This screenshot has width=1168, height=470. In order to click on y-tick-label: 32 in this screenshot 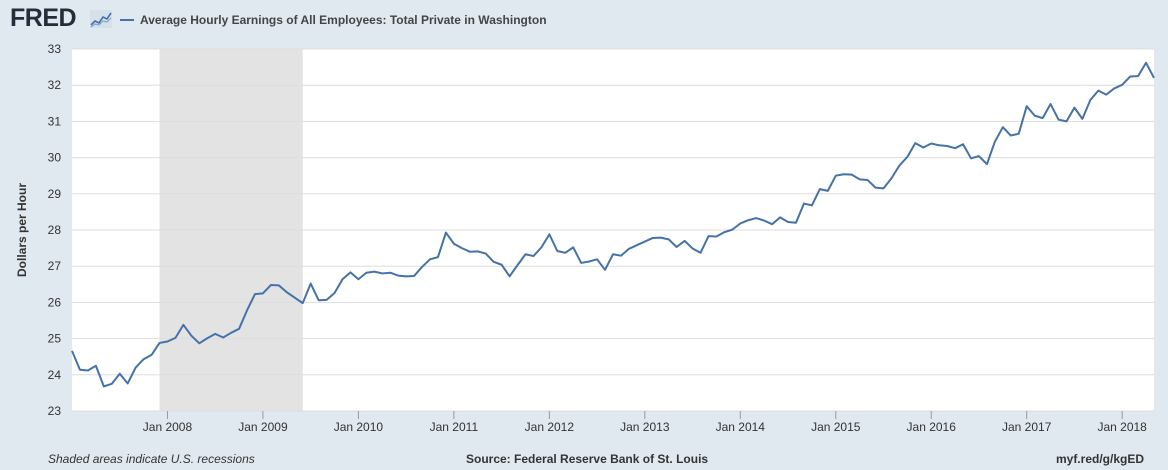, I will do `click(55, 85)`.